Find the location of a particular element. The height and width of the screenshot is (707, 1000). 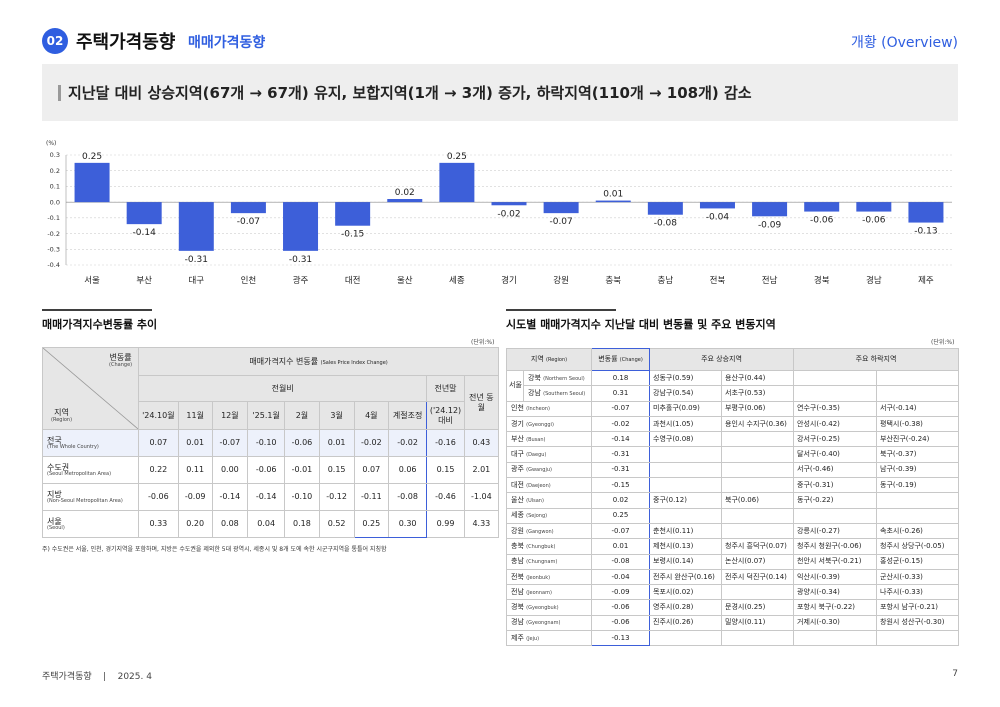

x-tick-label: 강원 is located at coordinates (561, 280).